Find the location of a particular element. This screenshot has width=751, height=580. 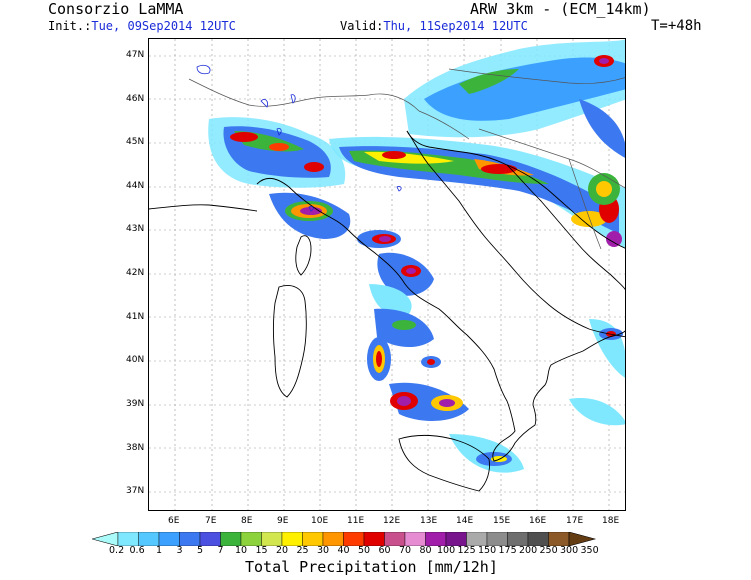

valid-label: Valid: is located at coordinates (362, 26).